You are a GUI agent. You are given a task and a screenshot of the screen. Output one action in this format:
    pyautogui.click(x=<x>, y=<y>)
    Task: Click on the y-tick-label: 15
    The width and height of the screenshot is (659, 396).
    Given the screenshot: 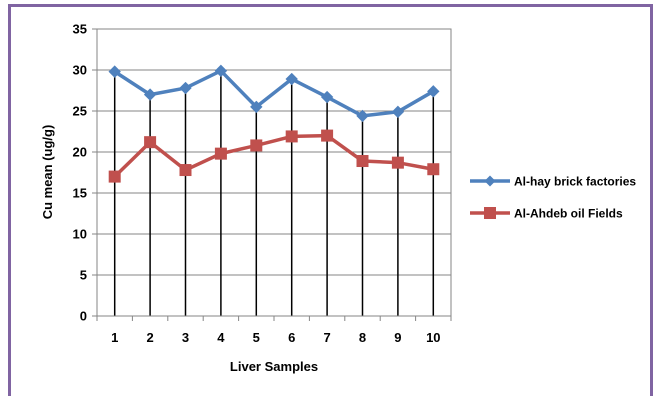 What is the action you would take?
    pyautogui.click(x=80, y=193)
    